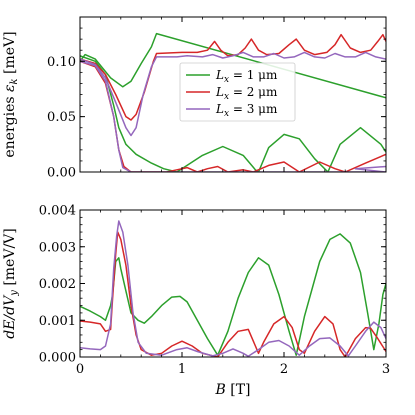 The image size is (415, 415). What do you see at coordinates (246, 76) in the screenshot?
I see `legend-label: Lx = 1 μm` at bounding box center [246, 76].